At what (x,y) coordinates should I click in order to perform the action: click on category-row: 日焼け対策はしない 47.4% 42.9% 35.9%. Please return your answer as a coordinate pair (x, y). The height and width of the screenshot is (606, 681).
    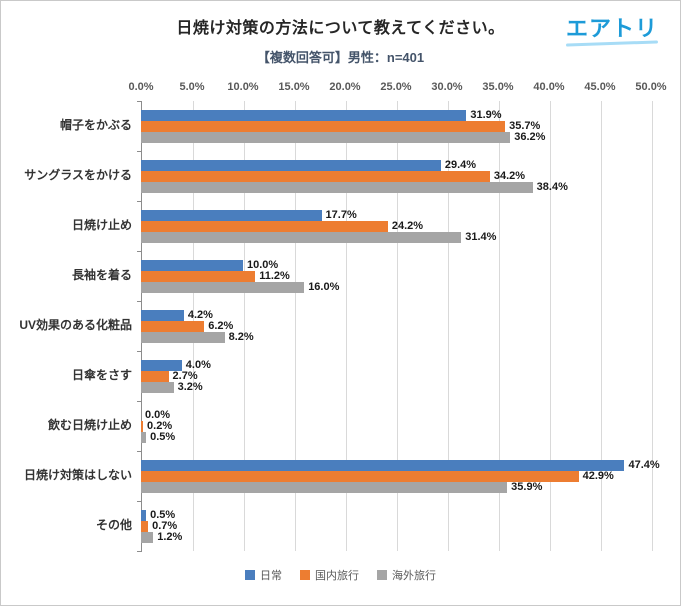
    Looking at the image, I should click on (336, 476).